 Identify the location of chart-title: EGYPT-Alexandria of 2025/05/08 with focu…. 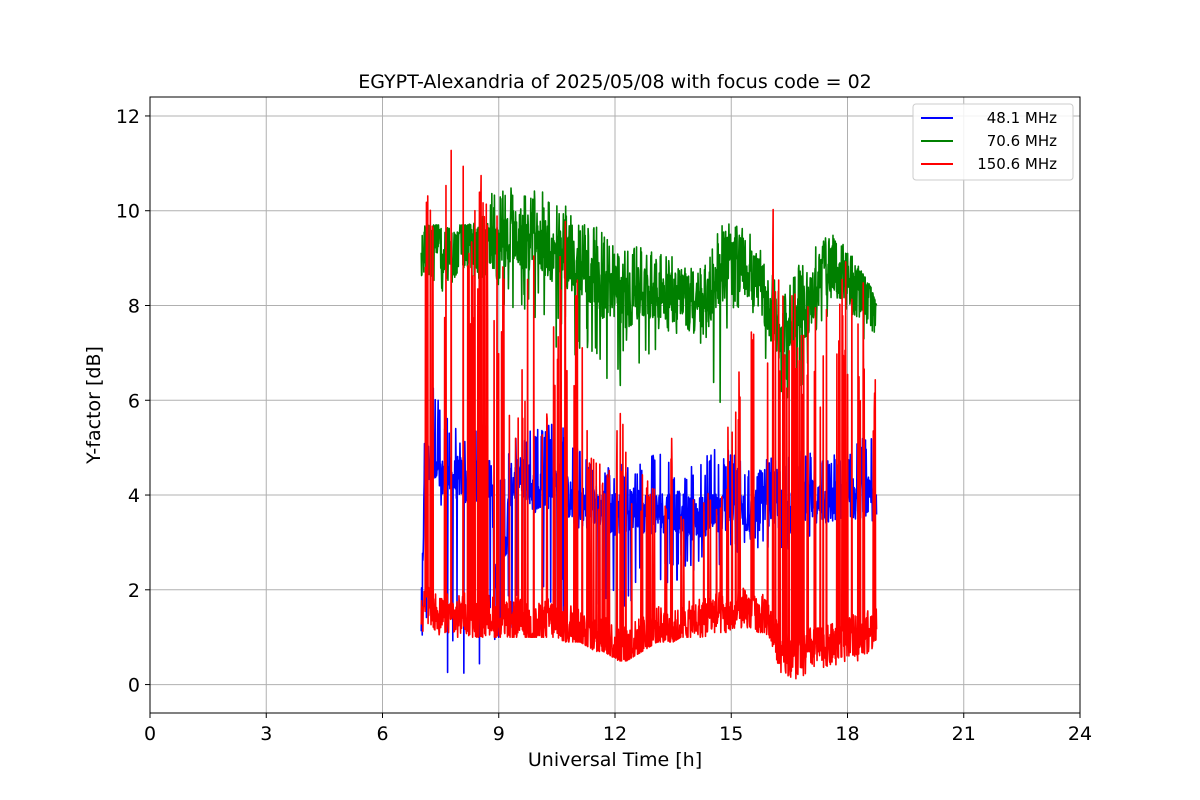
(615, 82).